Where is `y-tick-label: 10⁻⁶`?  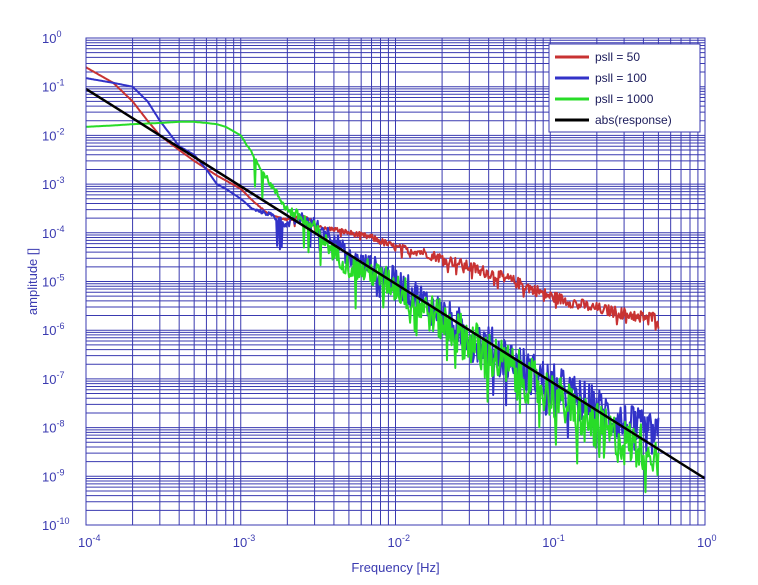 y-tick-label: 10⁻⁶ is located at coordinates (53, 329).